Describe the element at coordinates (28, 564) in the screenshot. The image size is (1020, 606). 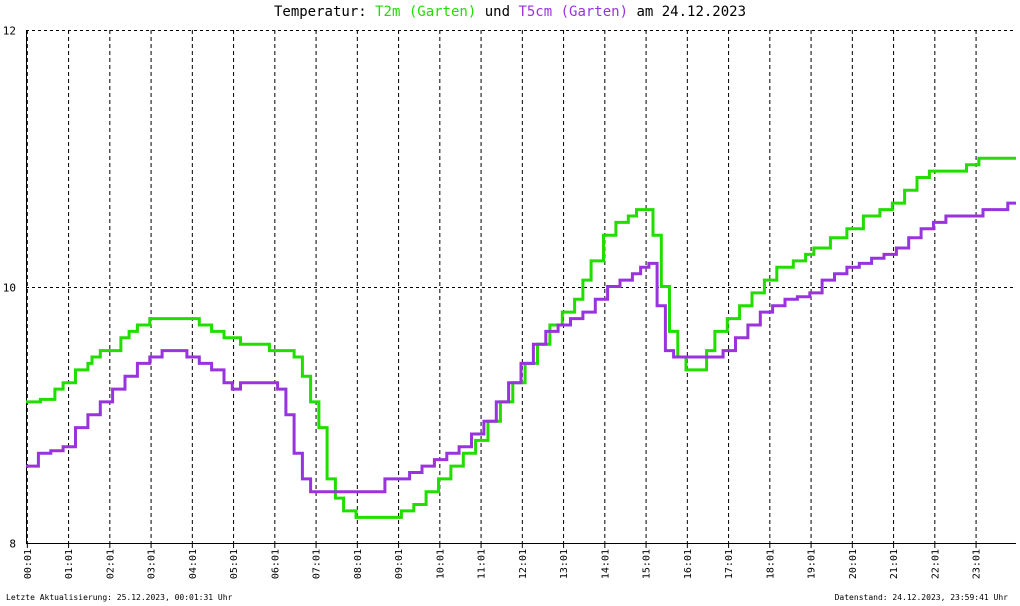
I see `x-tick-label: 00:01` at that location.